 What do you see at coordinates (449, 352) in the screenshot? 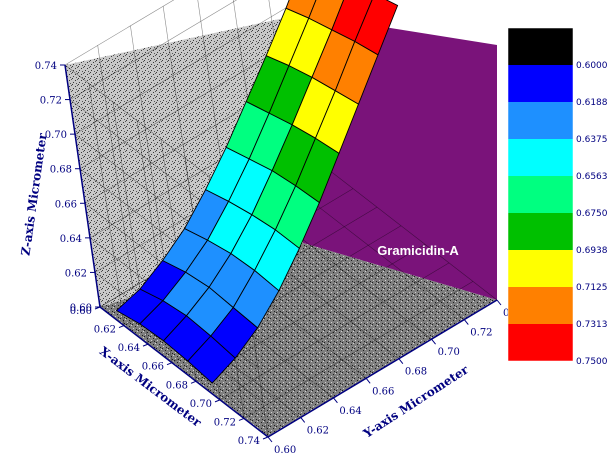
I see `y-tick-label: 0.70` at bounding box center [449, 352].